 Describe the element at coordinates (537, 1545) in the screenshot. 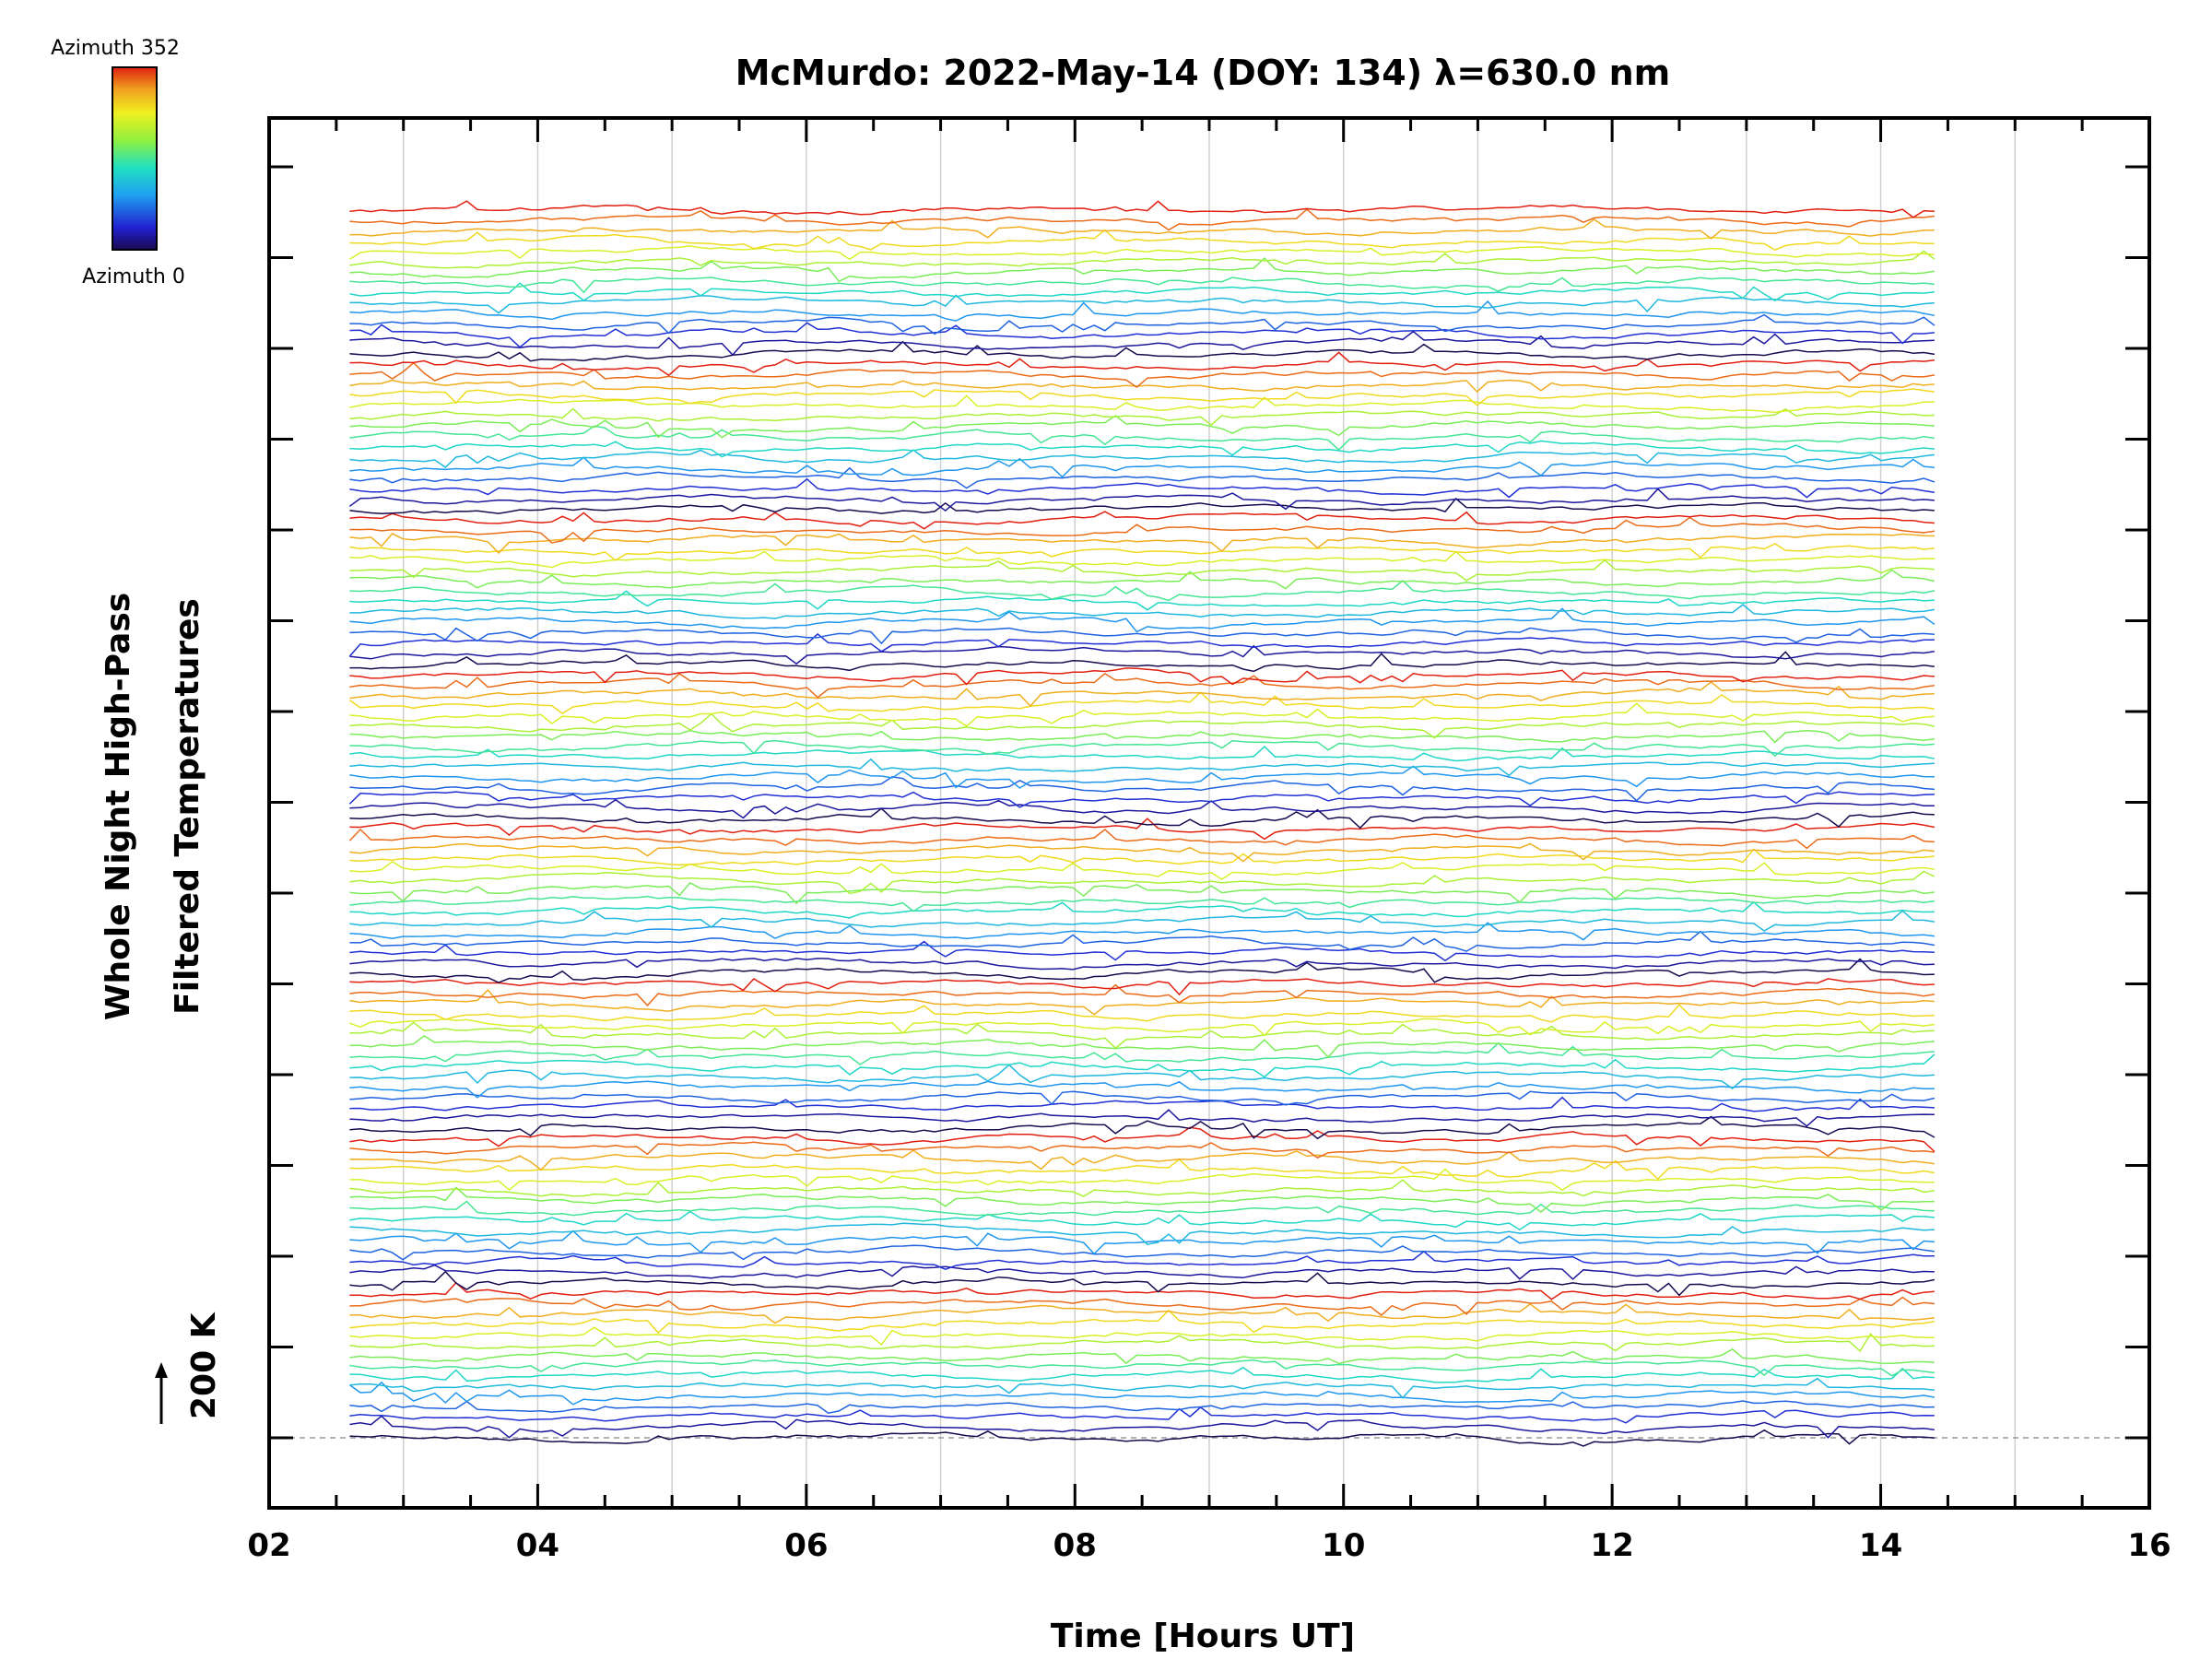

I see `x-tick-label: 04` at that location.